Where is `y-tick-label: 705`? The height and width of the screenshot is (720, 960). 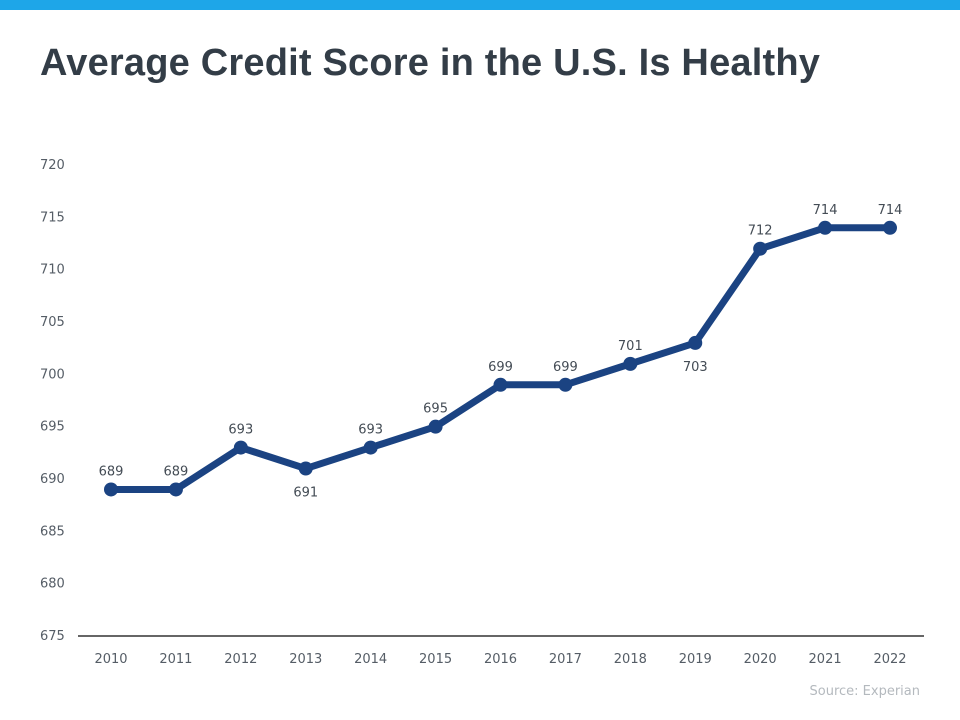
y-tick-label: 705 is located at coordinates (52, 322).